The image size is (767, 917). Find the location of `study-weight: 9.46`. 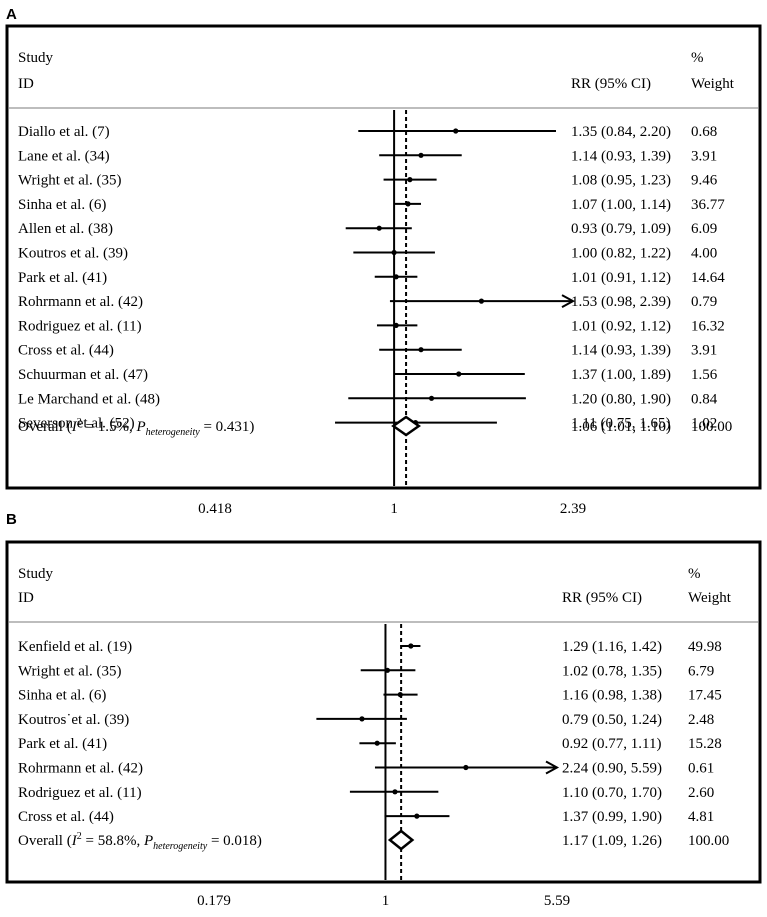

study-weight: 9.46 is located at coordinates (704, 181).